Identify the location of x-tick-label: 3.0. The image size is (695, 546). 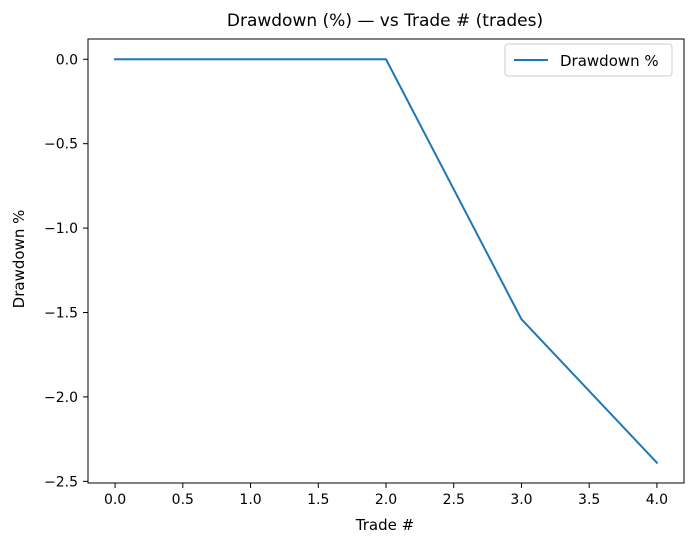
(521, 500).